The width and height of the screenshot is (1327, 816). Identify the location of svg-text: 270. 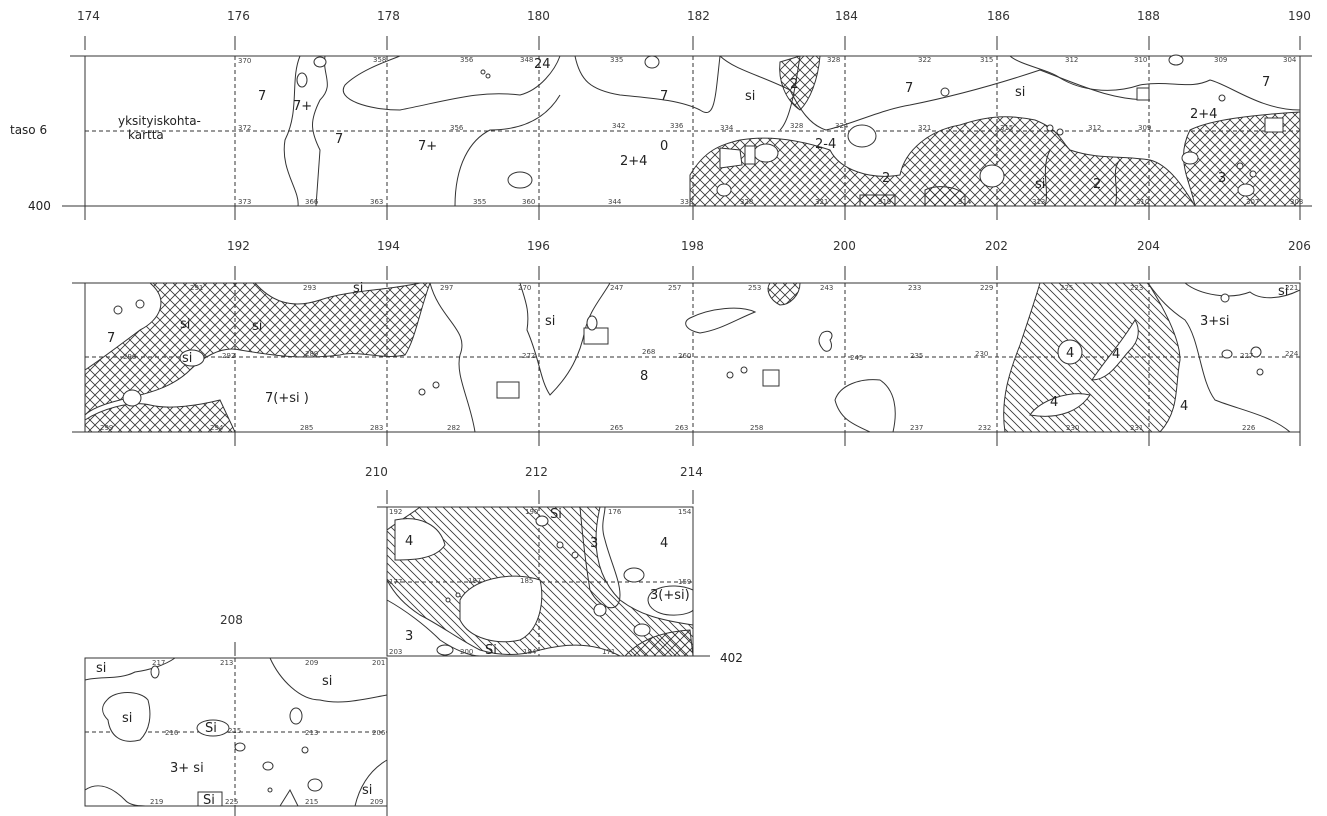
(524, 288).